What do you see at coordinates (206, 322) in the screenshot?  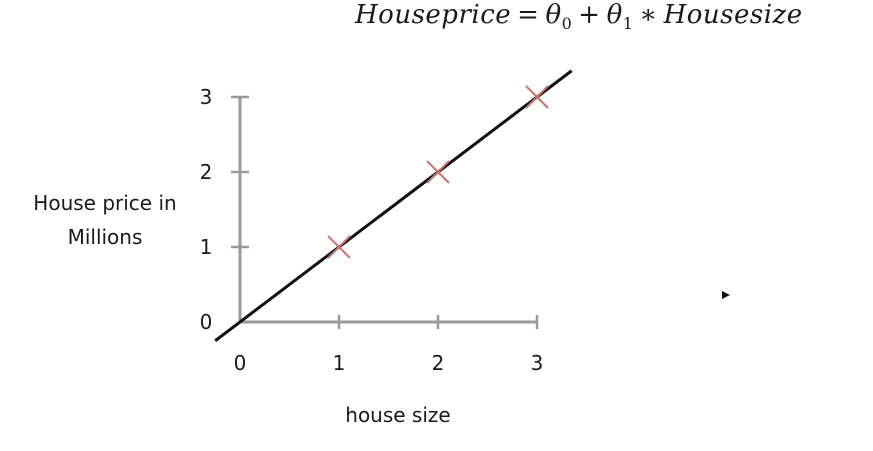 I see `y-tick-label-0: 0` at bounding box center [206, 322].